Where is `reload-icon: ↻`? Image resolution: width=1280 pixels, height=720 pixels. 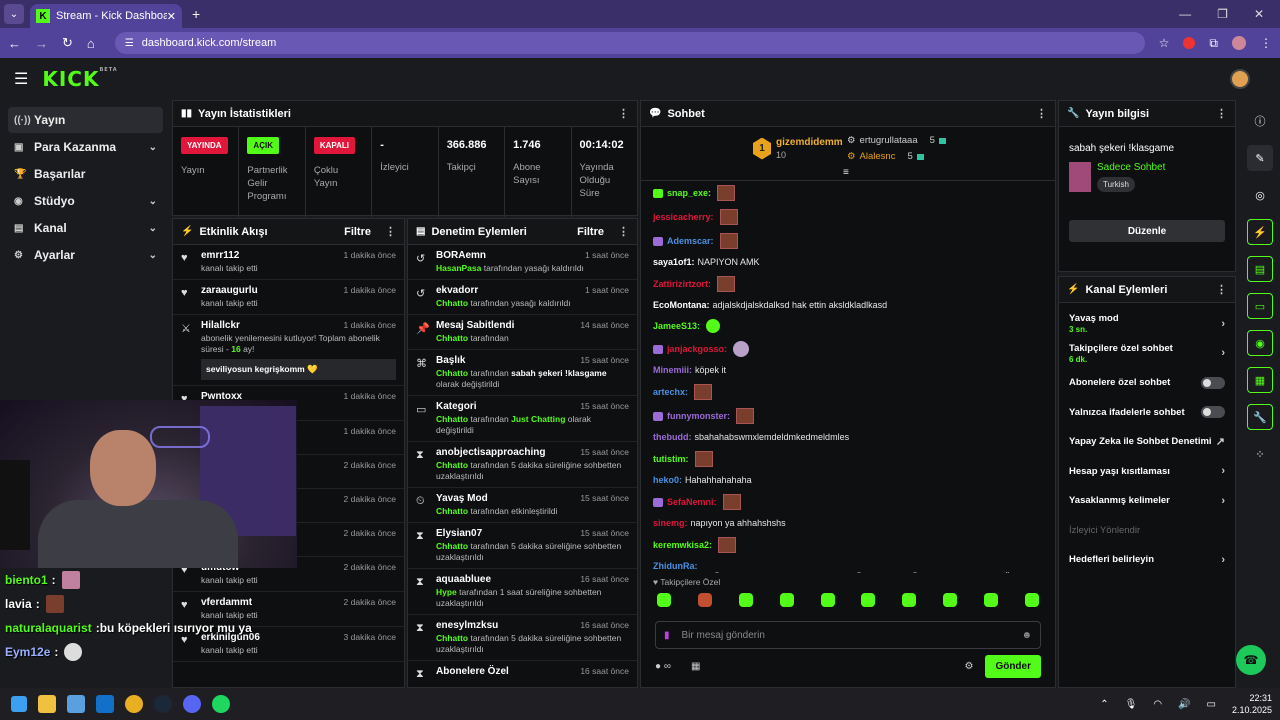 reload-icon: ↻ is located at coordinates (67, 42).